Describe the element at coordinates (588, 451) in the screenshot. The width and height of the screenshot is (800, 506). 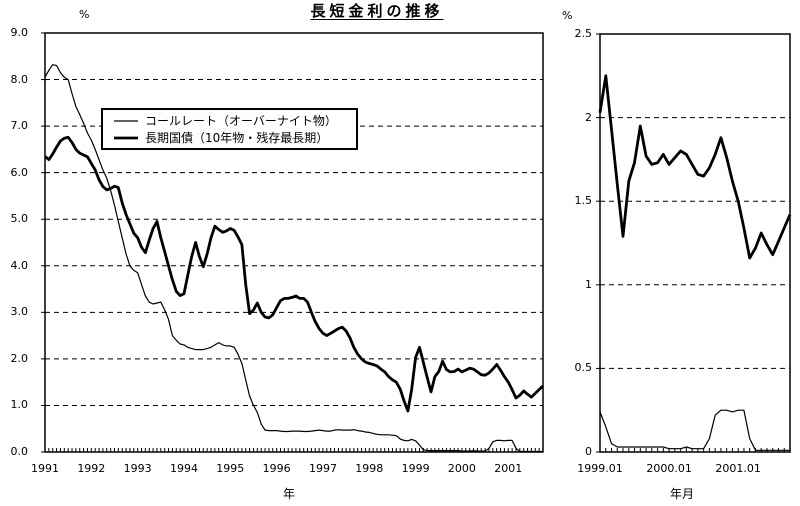
I see `y-tick-label: 0` at that location.